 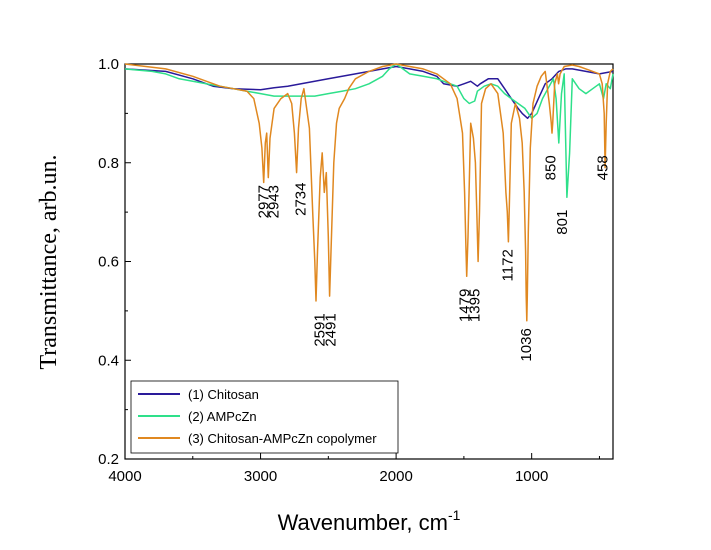 What do you see at coordinates (301, 199) in the screenshot?
I see `peak-label: 2734` at bounding box center [301, 199].